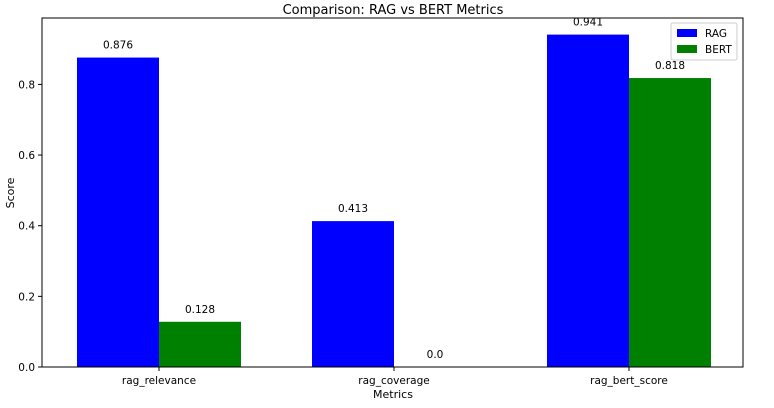 This screenshot has height=408, width=774. I want to click on data-label-bert-rag_coverage: 0.0, so click(435, 355).